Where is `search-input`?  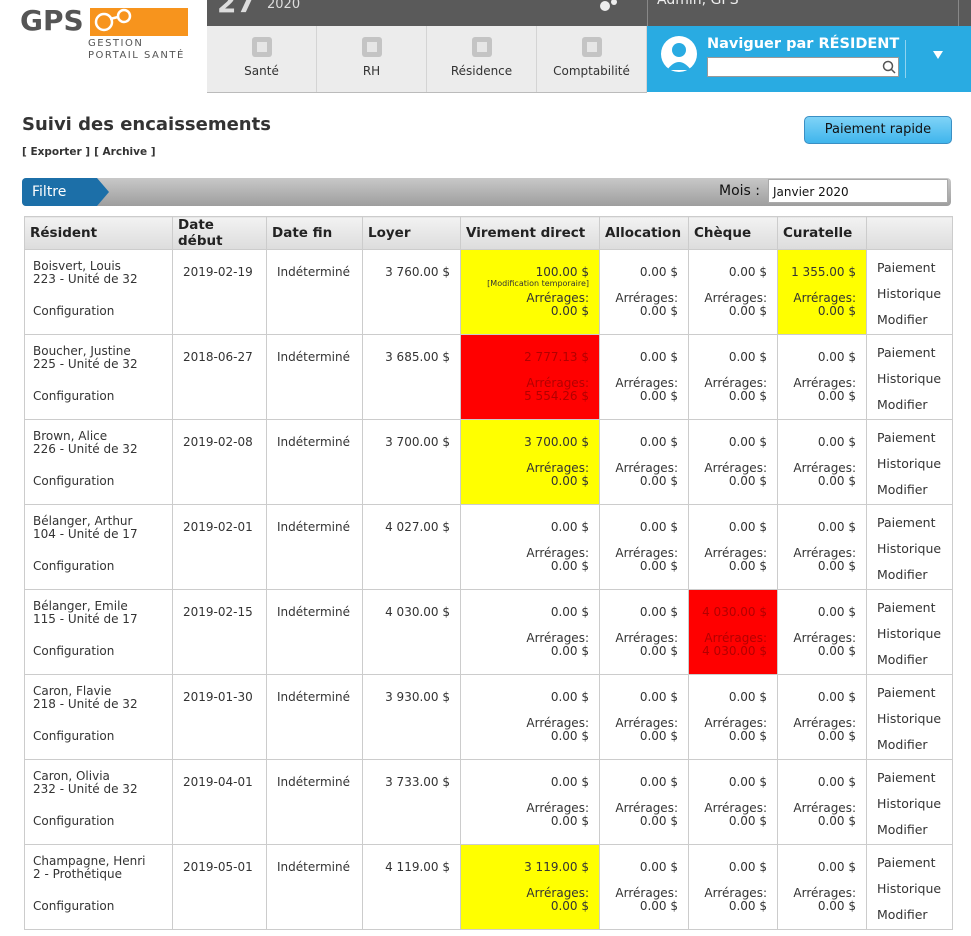
search-input is located at coordinates (803, 67).